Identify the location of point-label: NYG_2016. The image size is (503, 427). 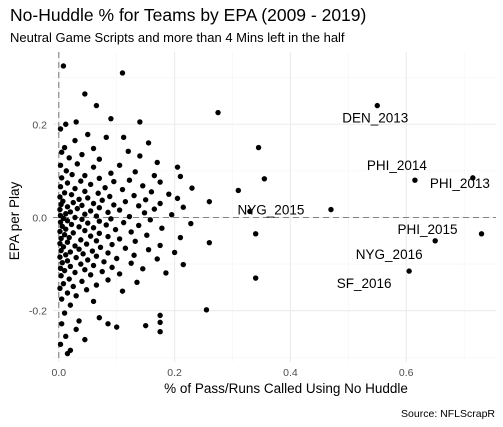
(389, 254).